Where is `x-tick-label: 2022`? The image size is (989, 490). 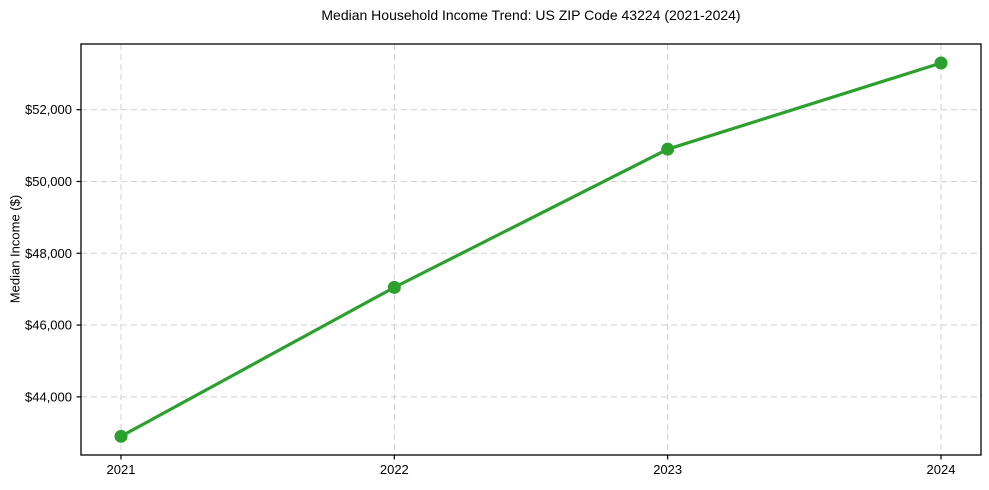 x-tick-label: 2022 is located at coordinates (394, 469).